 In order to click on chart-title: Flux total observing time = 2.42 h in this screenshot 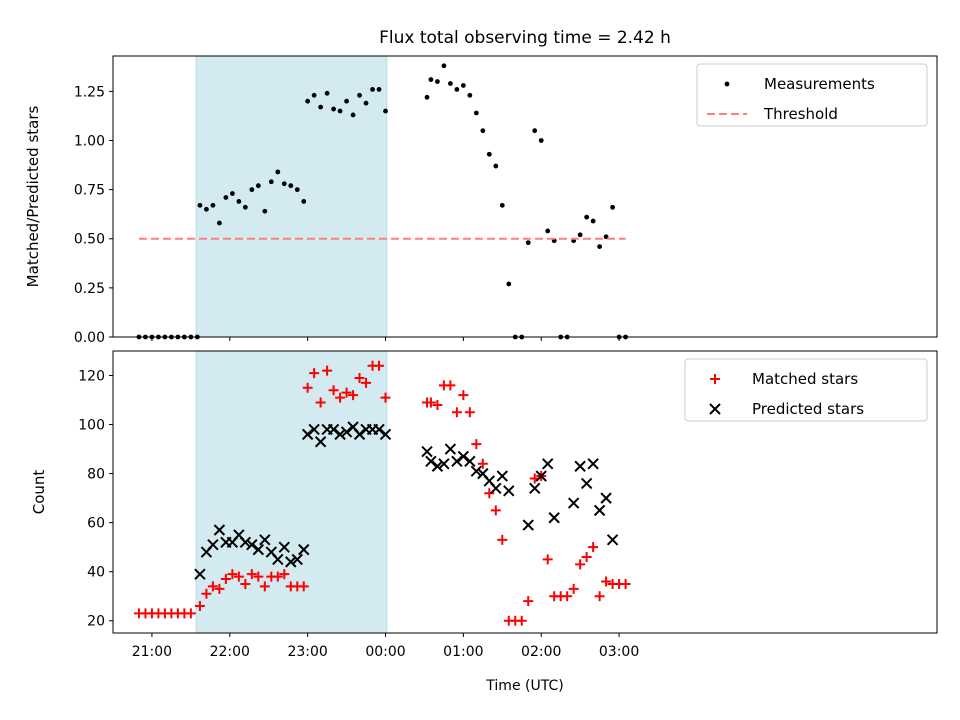, I will do `click(525, 38)`.